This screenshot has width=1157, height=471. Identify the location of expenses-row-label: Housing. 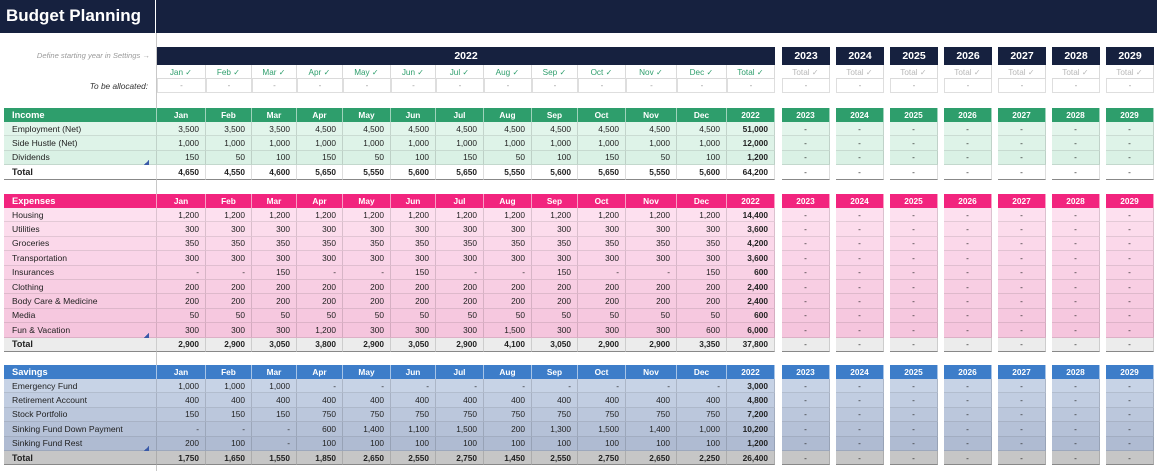
(80, 215).